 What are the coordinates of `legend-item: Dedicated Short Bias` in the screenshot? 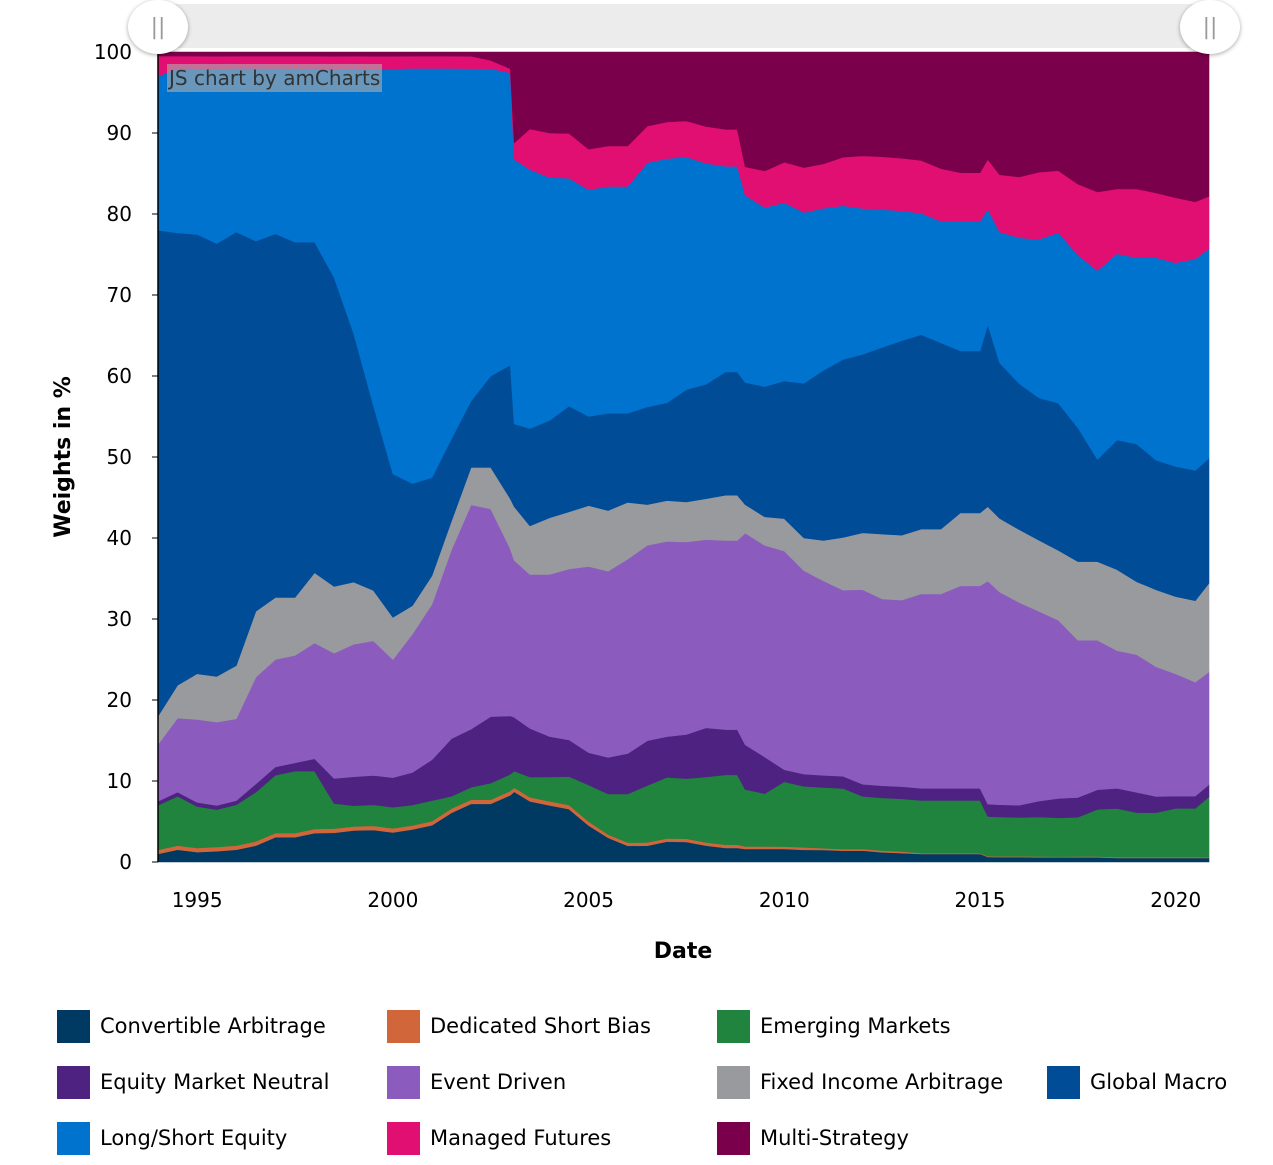 It's located at (519, 1026).